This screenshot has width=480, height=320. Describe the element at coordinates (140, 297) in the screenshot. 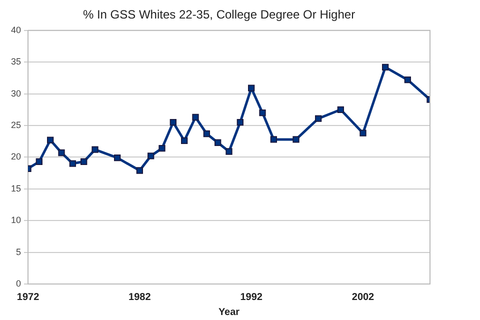

I see `x-tick-label: 1982` at that location.